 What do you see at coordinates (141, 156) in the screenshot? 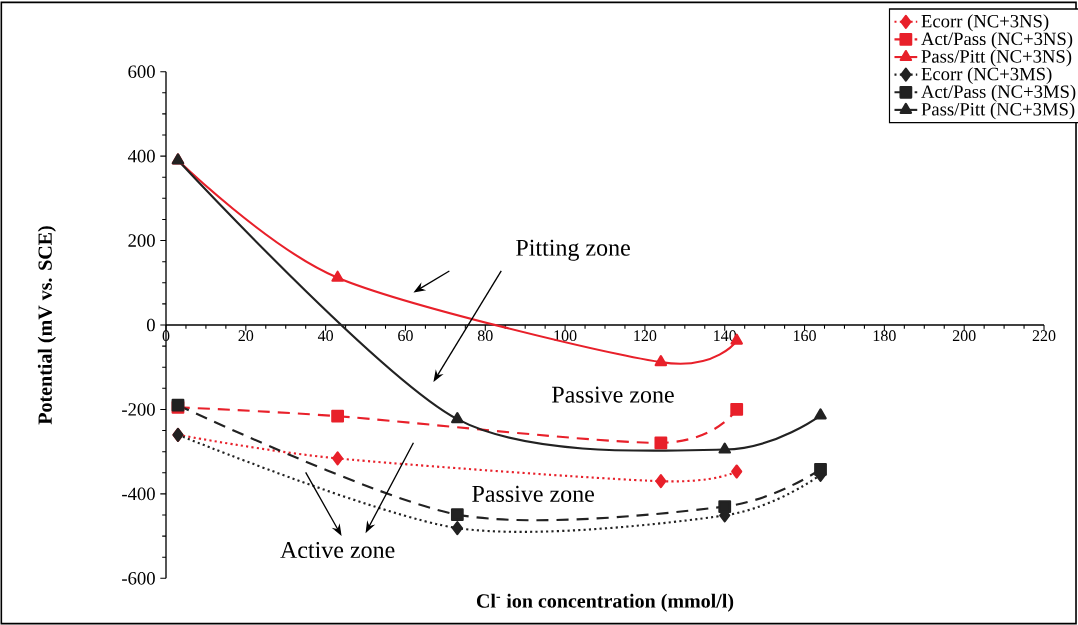
I see `y-tick-label: 400` at bounding box center [141, 156].